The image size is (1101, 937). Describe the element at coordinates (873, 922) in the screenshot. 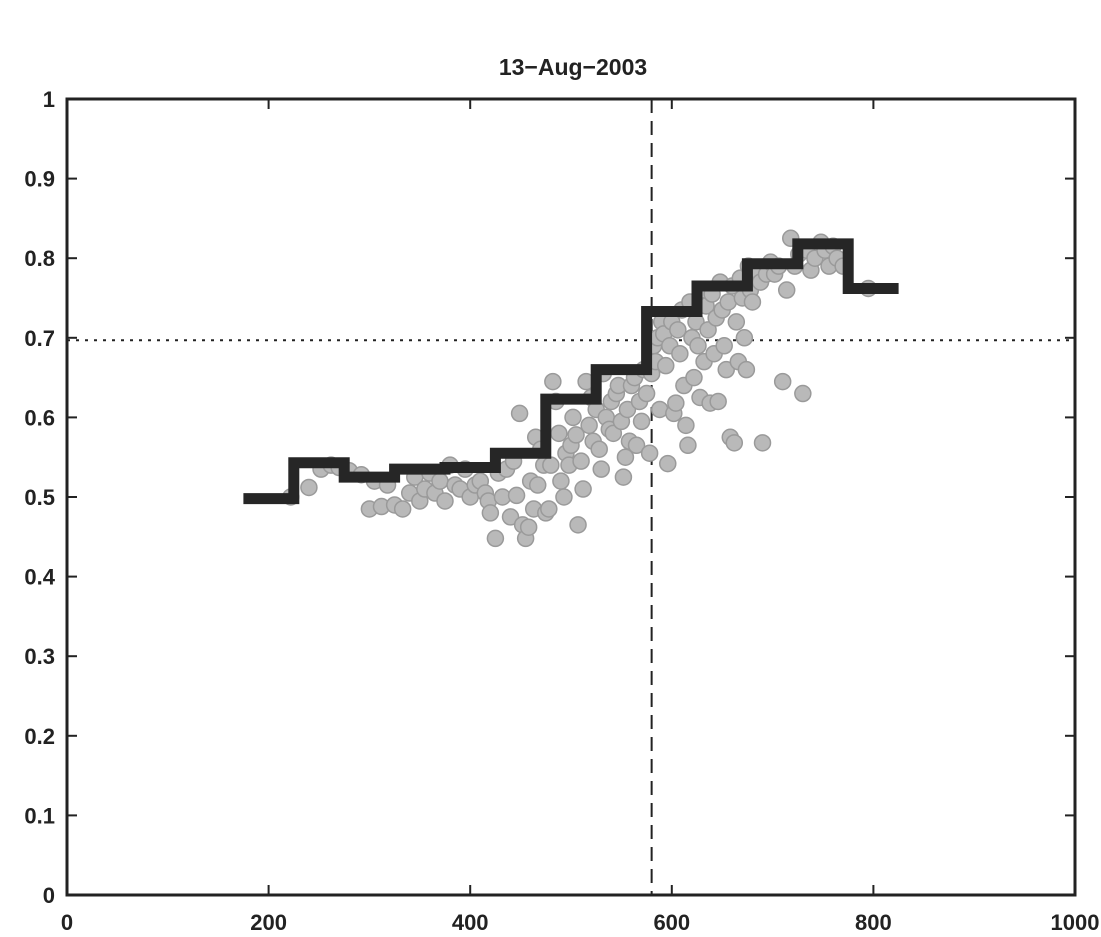

I see `x-tick-label: 800` at that location.